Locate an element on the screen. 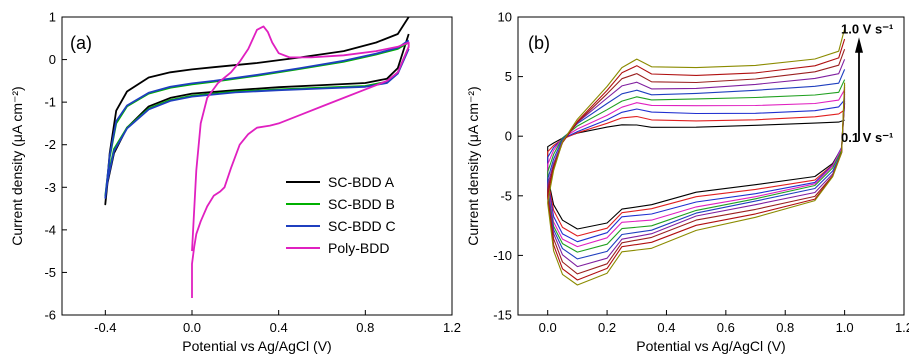  panel-a-ytick-label: -5 is located at coordinates (50, 272).